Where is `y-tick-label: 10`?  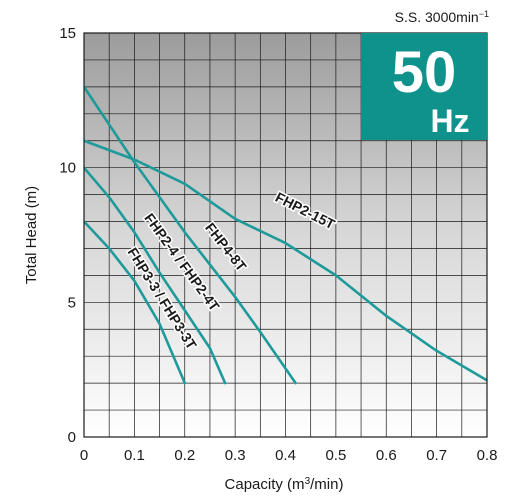
y-tick-label: 10 is located at coordinates (67, 168).